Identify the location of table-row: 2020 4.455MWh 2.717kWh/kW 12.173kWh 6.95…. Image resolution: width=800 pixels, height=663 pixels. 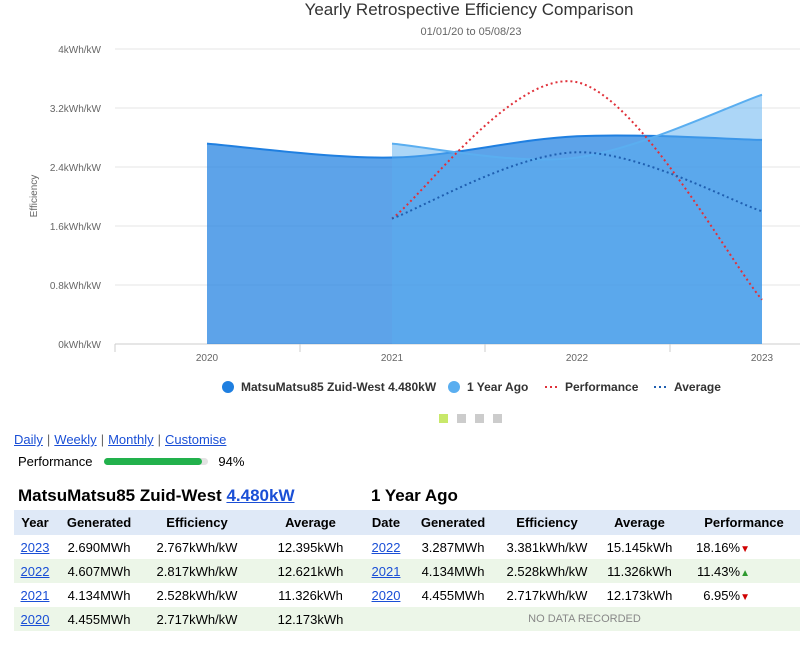
(584, 595).